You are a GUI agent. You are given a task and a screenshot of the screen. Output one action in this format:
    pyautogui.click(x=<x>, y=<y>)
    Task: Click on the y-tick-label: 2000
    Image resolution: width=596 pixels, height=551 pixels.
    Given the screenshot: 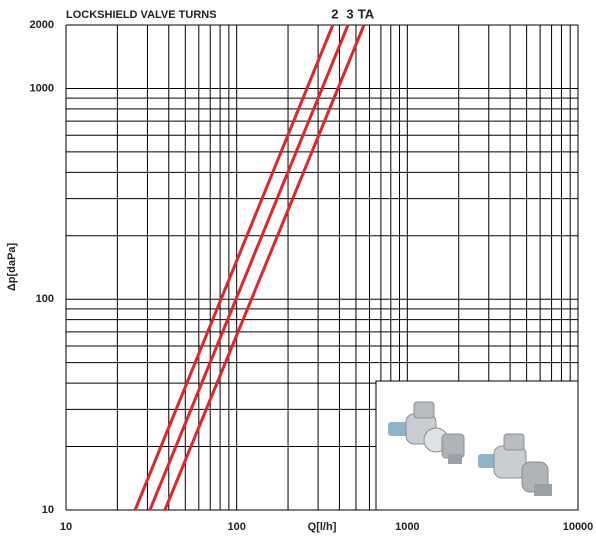 What is the action you would take?
    pyautogui.click(x=42, y=25)
    